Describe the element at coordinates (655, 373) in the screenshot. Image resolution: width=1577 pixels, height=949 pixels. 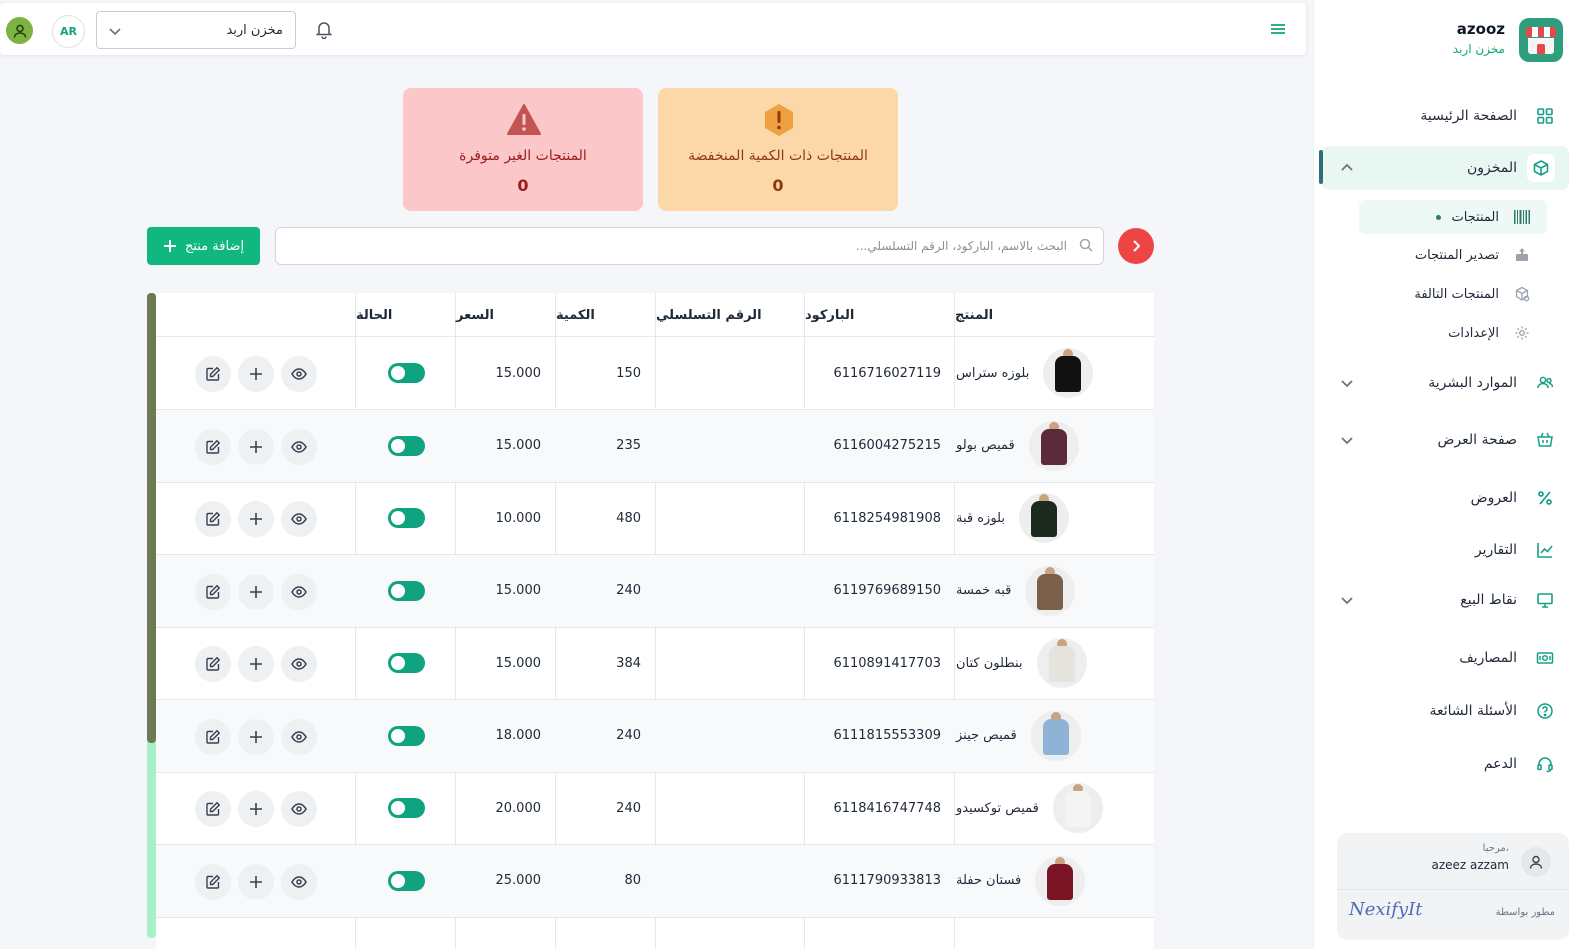
I see `table-row: بلوزه ستراس 6116716027119 150 15.000` at that location.